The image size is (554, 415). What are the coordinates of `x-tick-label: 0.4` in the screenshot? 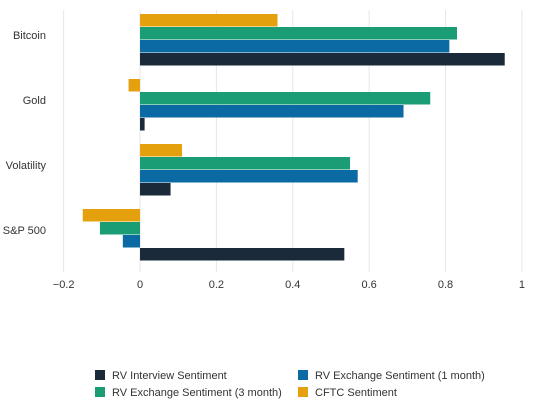 It's located at (292, 285).